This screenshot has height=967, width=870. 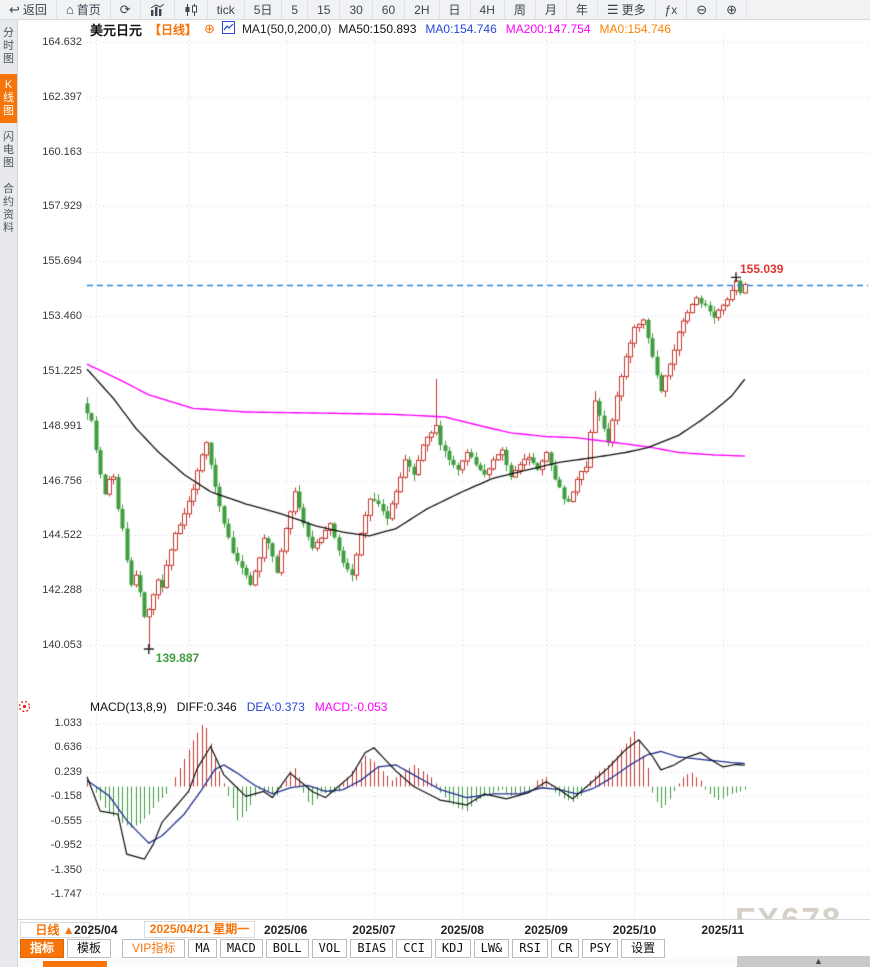 I want to click on macd-value: MACD:-0.053, so click(x=351, y=707).